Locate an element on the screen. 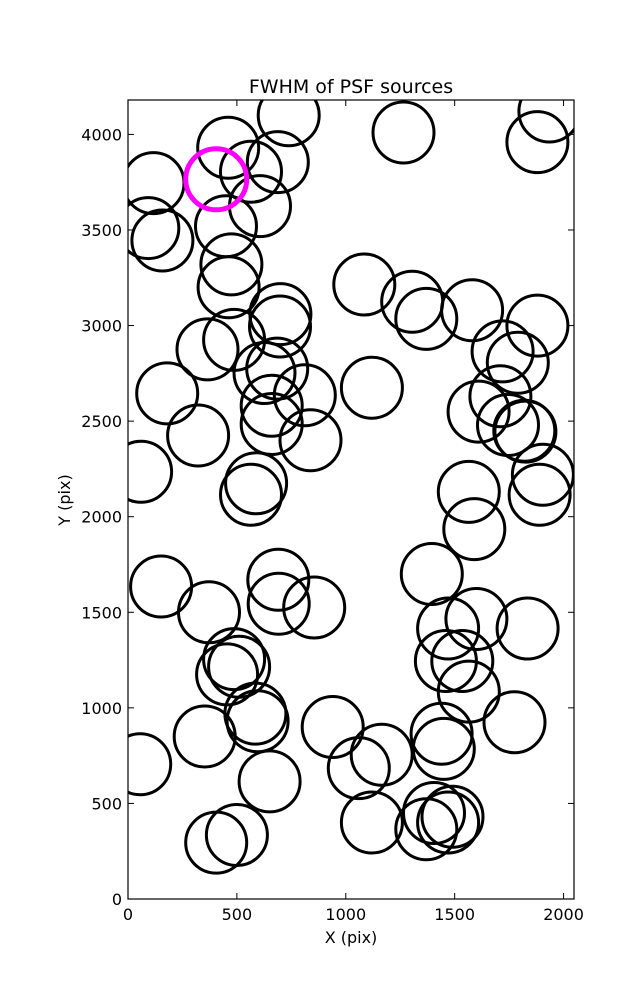 The width and height of the screenshot is (637, 1000). highlight-layer is located at coordinates (216, 179).